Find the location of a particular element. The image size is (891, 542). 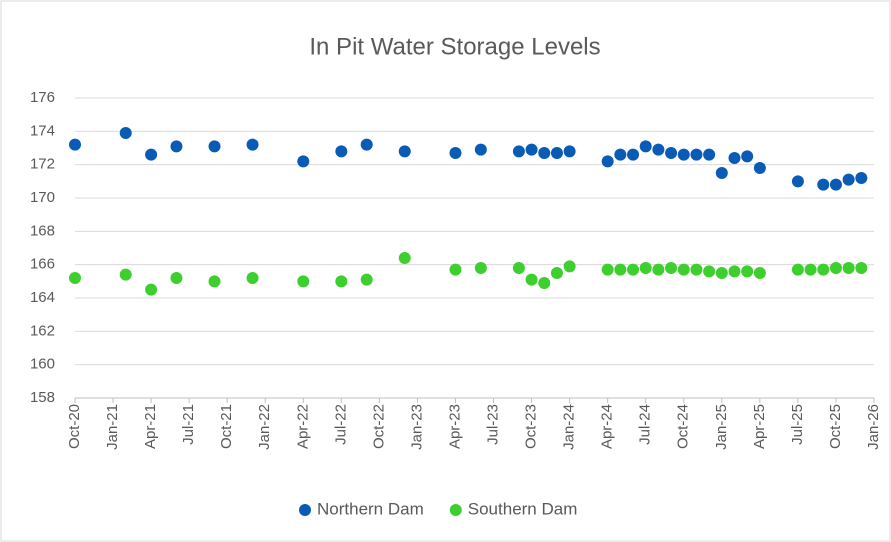

y-tick-label: 164 is located at coordinates (42, 297).